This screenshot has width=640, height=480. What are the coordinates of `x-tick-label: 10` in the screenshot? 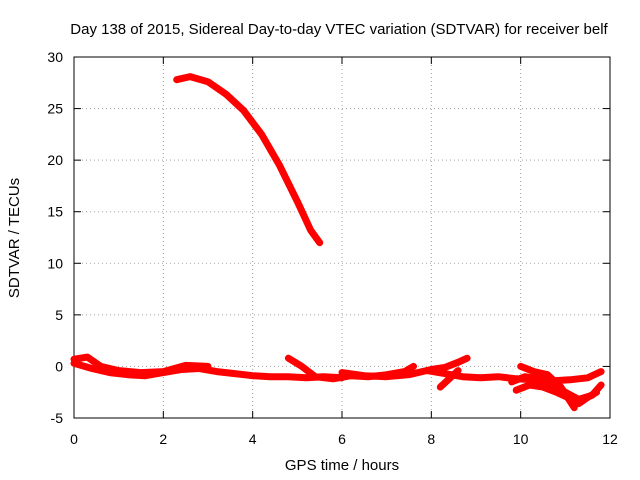 It's located at (521, 439).